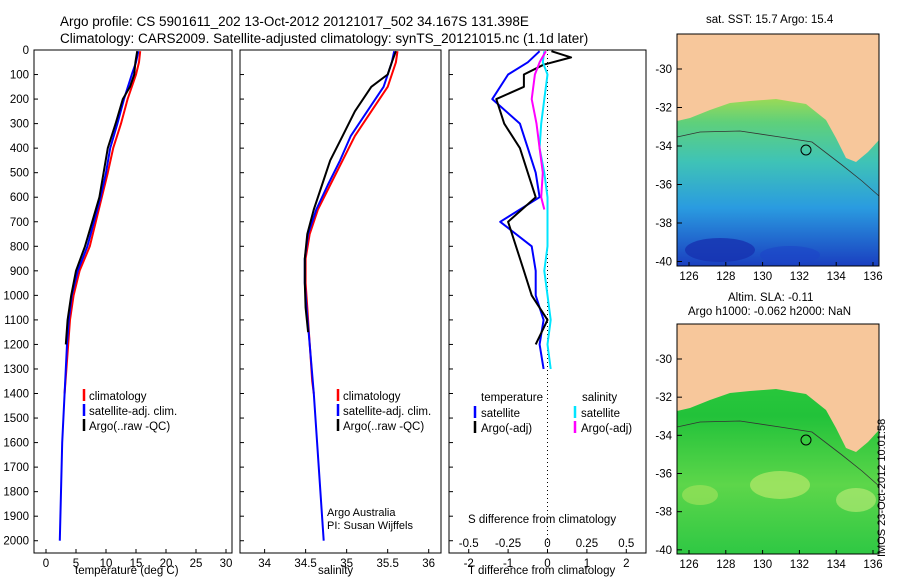  Describe the element at coordinates (587, 544) in the screenshot. I see `s-difference-tick-label: 0.25` at that location.